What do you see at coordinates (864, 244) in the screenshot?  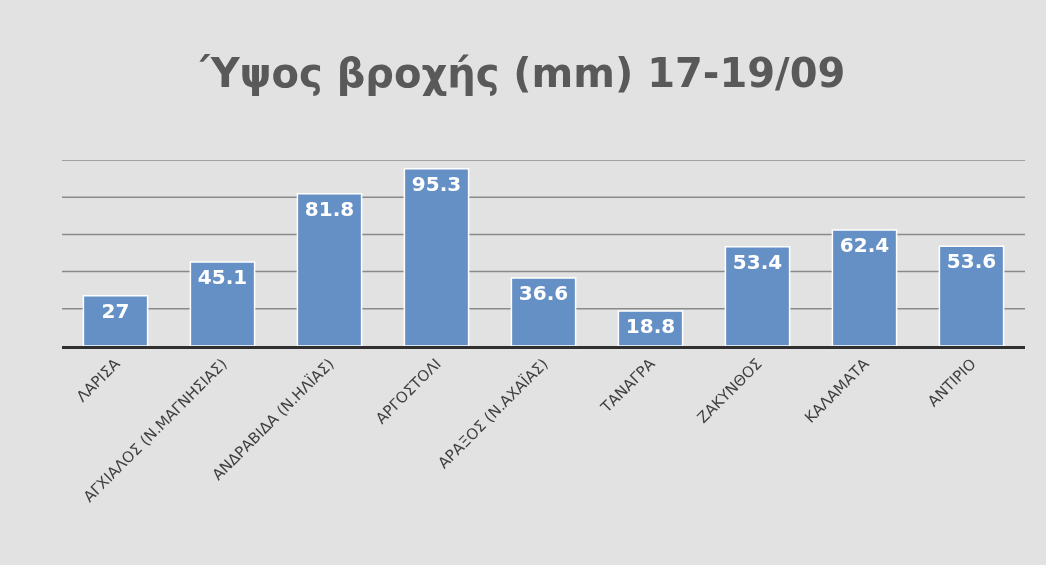 I see `data-label: 62.4` at bounding box center [864, 244].